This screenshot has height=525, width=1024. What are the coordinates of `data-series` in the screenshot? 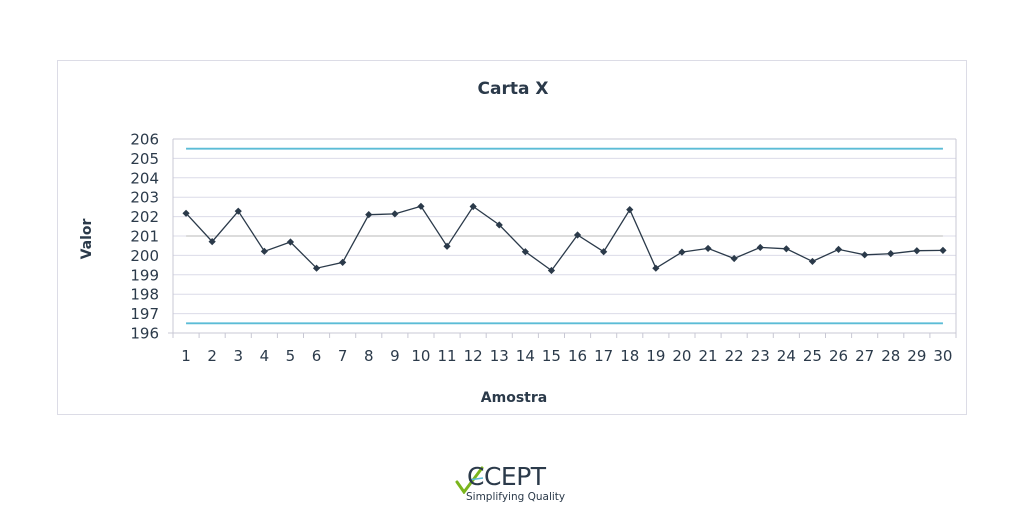 It's located at (564, 238).